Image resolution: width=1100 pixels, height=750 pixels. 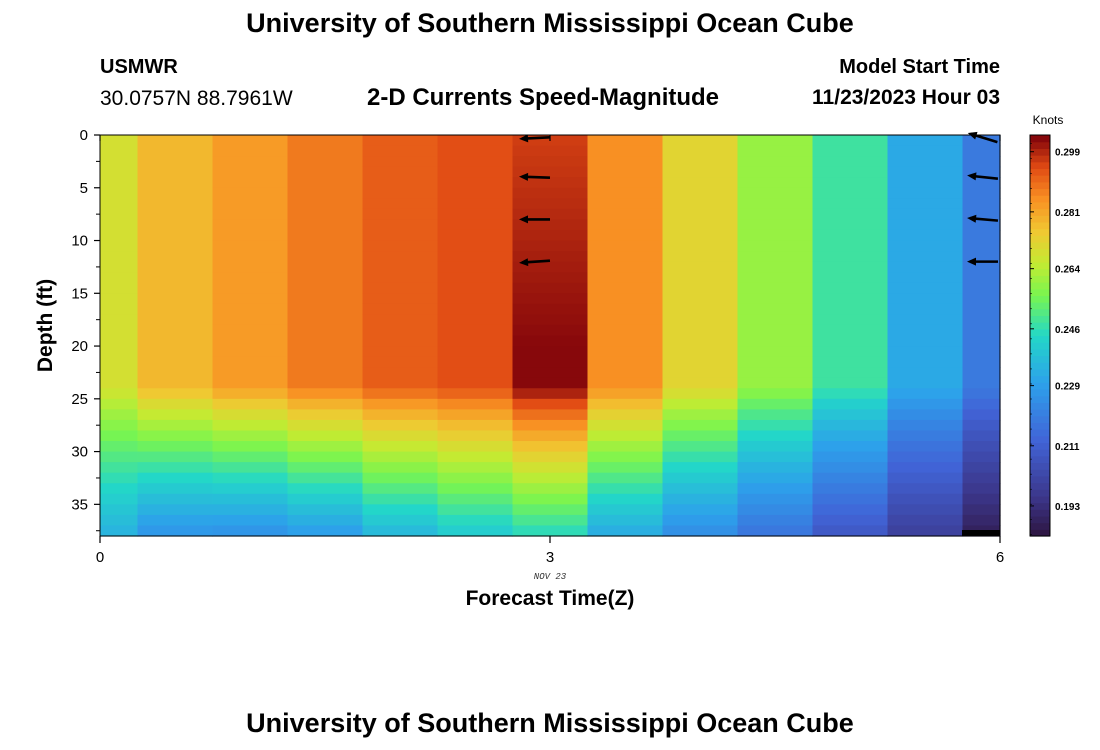 I want to click on y-tick-label: 10, so click(x=79, y=241).